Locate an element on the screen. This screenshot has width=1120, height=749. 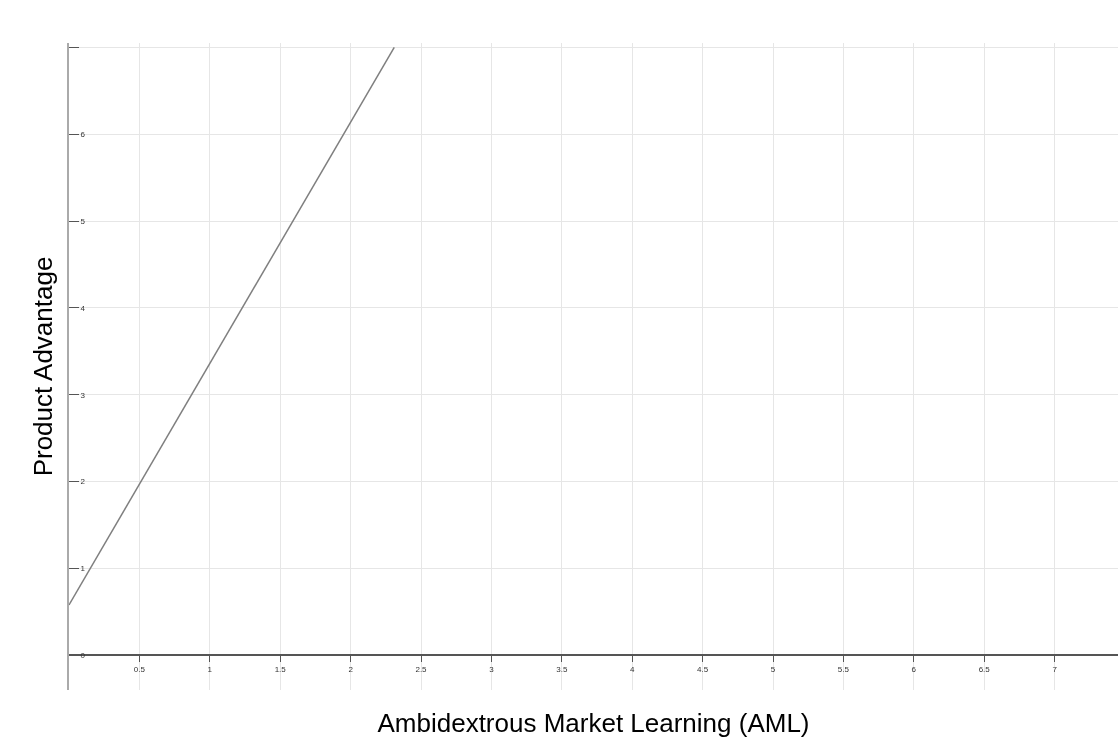
x-axis-title: Ambidextrous Market Learning (AML) is located at coordinates (593, 723).